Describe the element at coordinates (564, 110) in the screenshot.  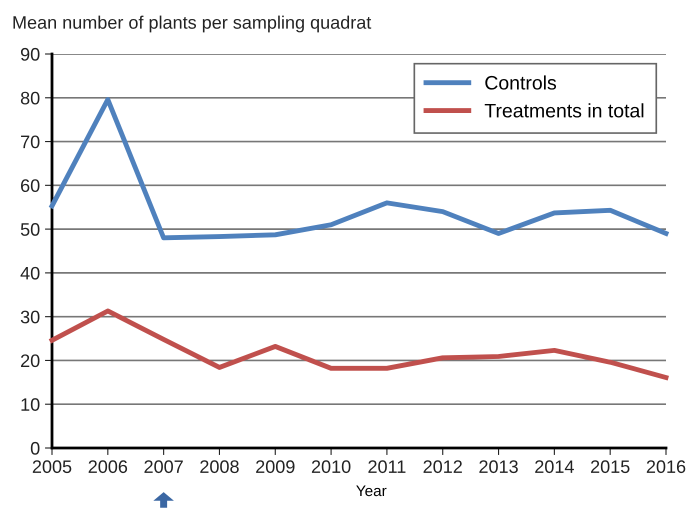
I see `legend-label: Treatments in total` at that location.